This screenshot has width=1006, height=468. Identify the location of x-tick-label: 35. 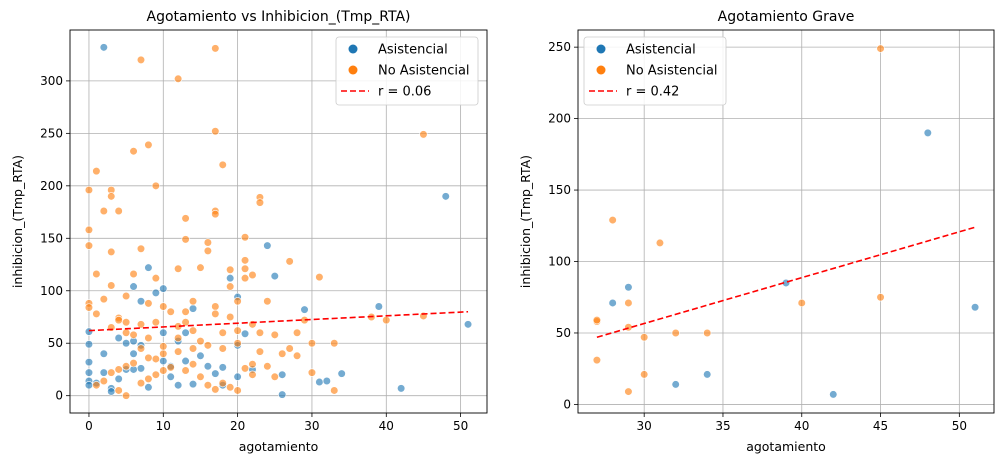
(722, 426).